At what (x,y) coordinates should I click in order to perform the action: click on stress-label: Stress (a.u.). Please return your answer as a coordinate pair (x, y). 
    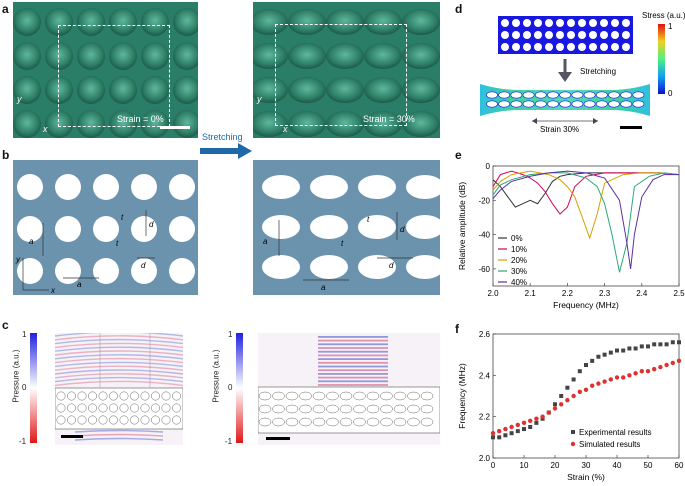
    Looking at the image, I should click on (663, 15).